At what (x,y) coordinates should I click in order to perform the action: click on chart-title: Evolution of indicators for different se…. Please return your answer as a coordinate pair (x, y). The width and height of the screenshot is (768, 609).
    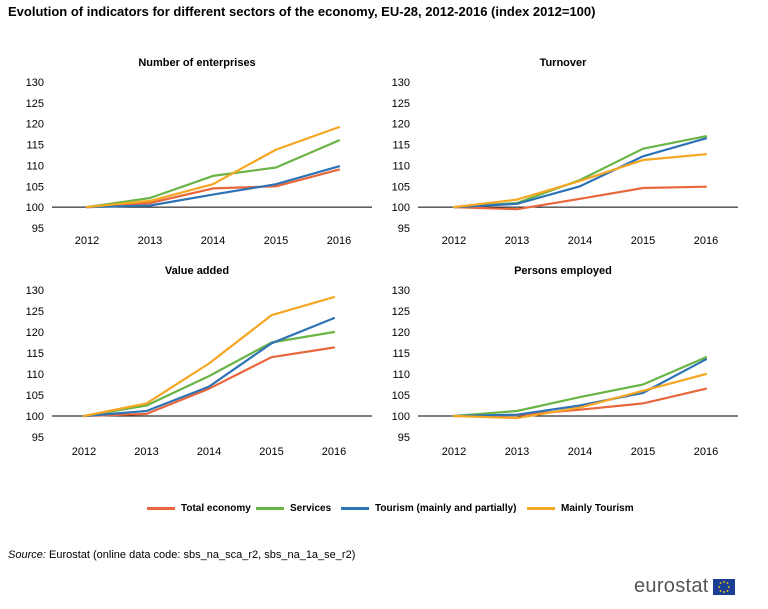
    Looking at the image, I should click on (302, 11).